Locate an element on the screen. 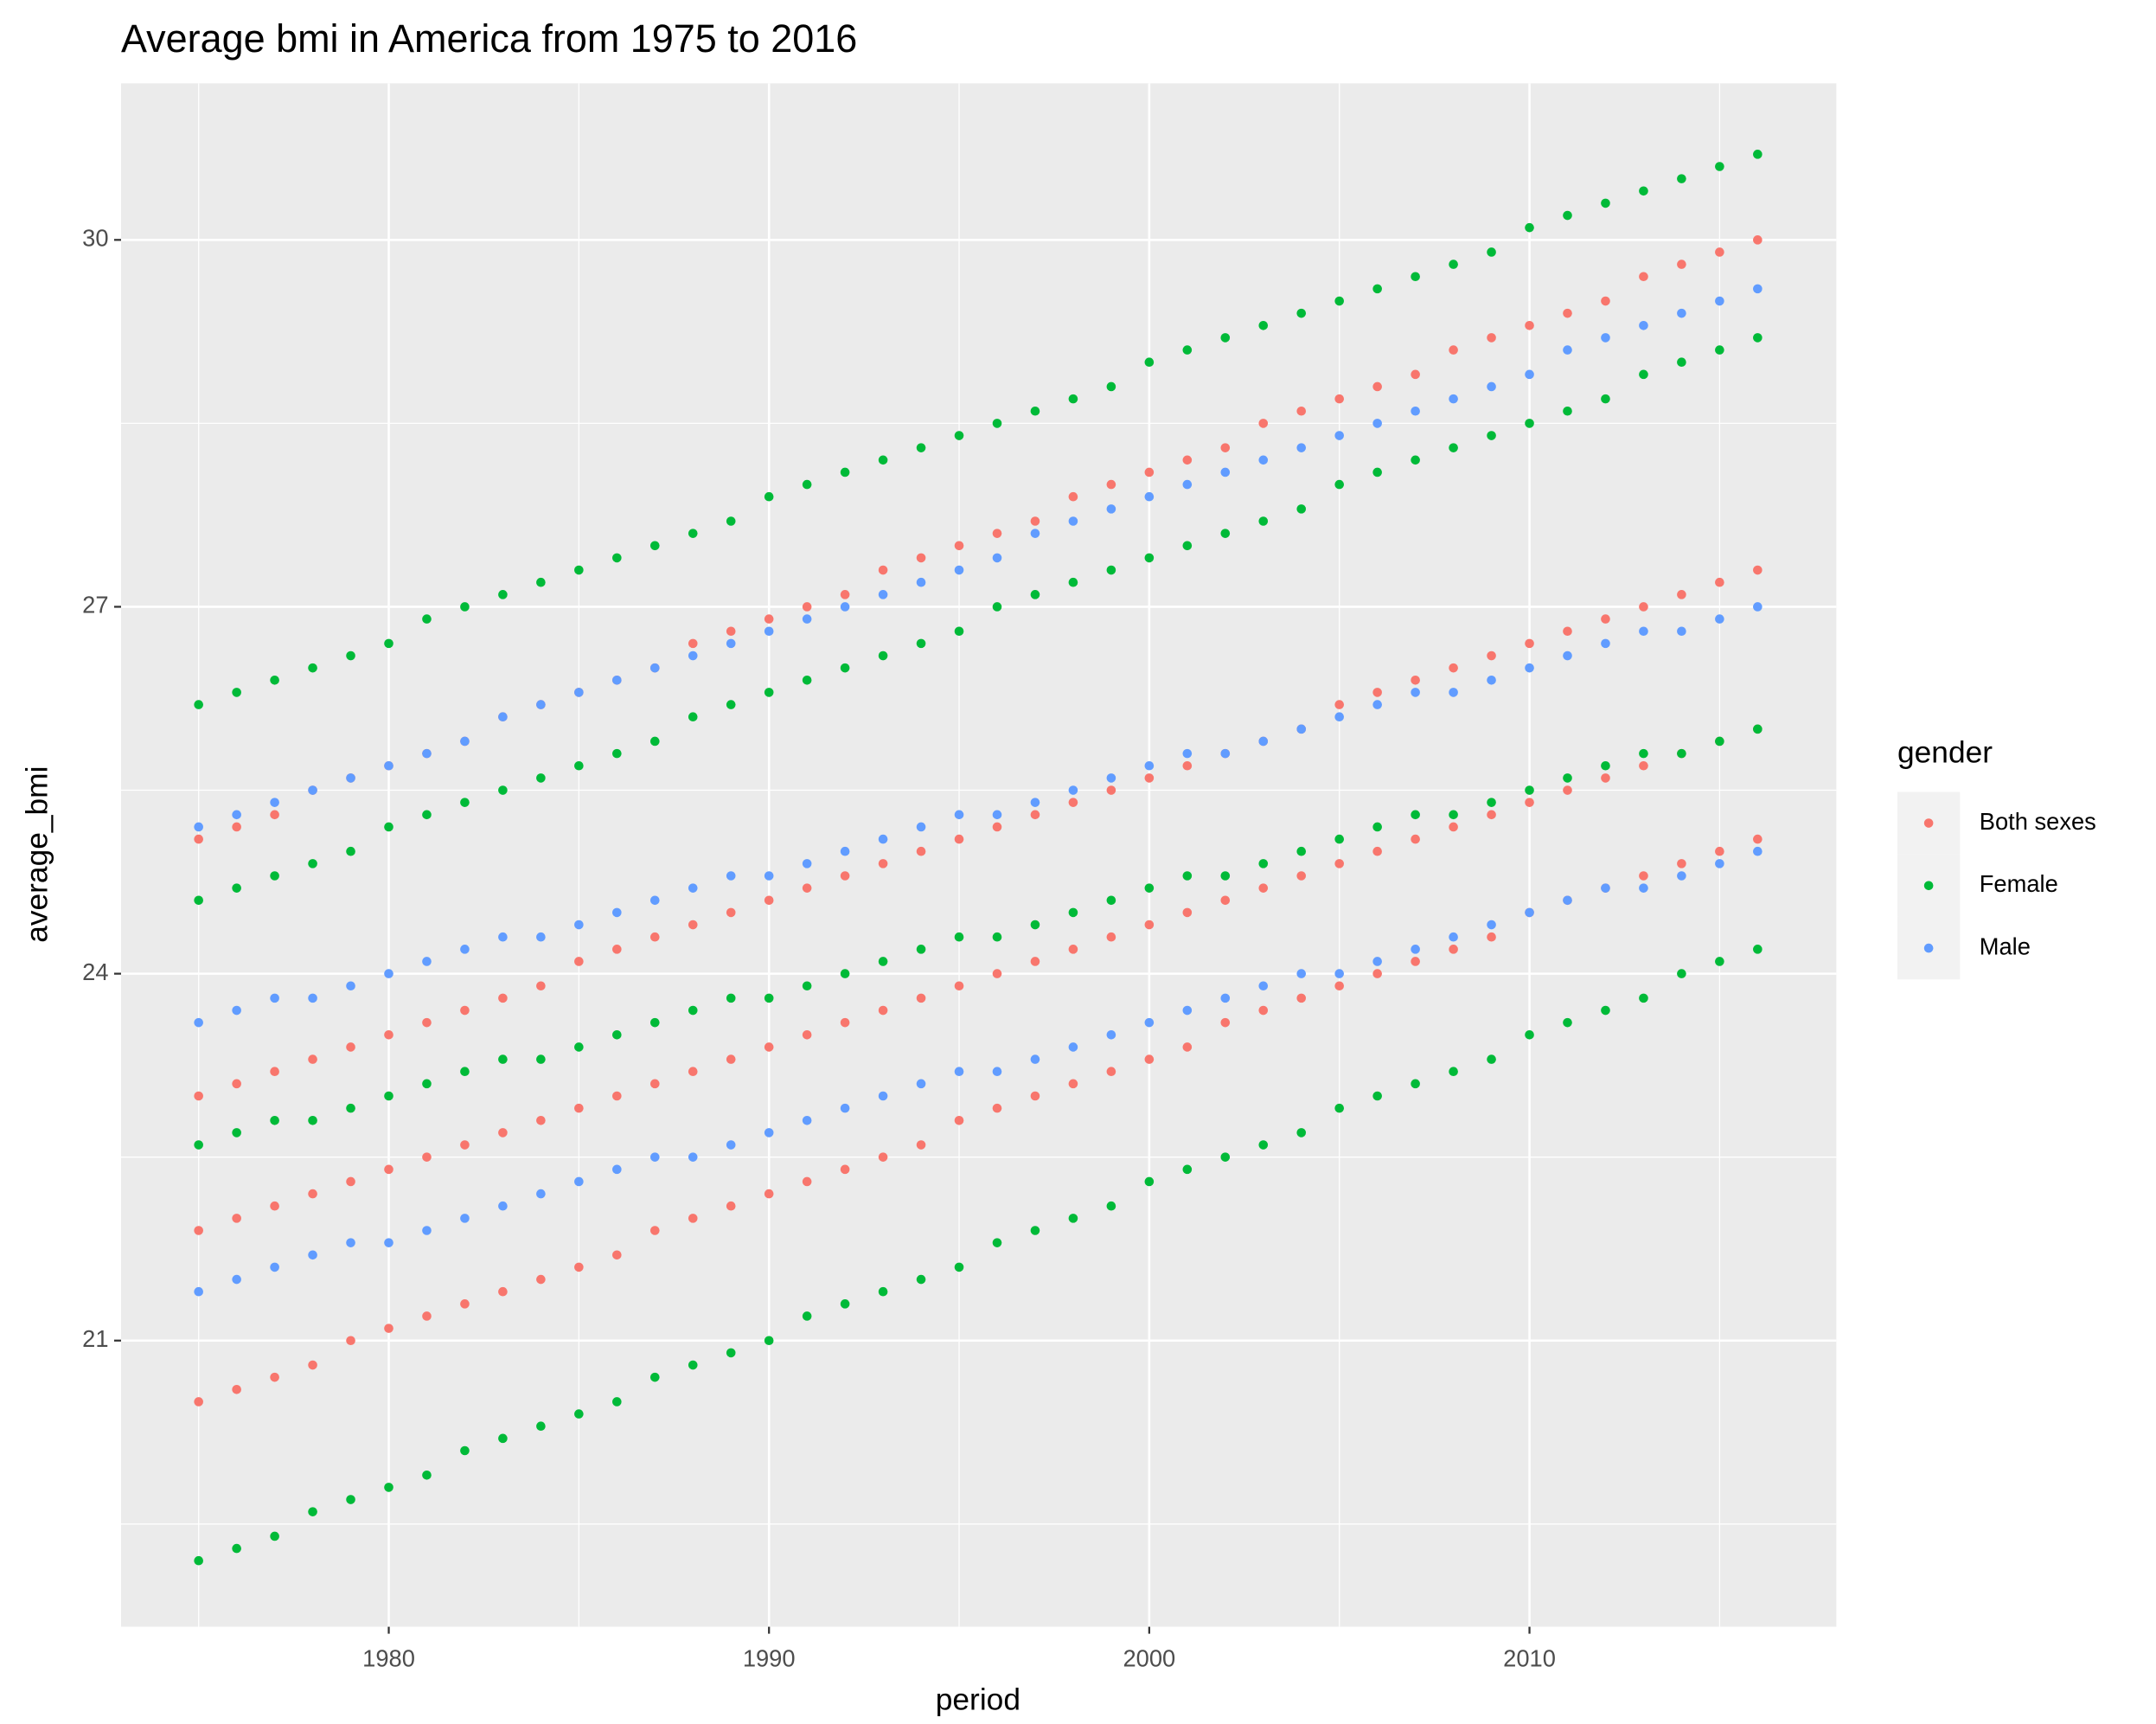 The image size is (2156, 1724). y-tick-label: 30 is located at coordinates (95, 238).